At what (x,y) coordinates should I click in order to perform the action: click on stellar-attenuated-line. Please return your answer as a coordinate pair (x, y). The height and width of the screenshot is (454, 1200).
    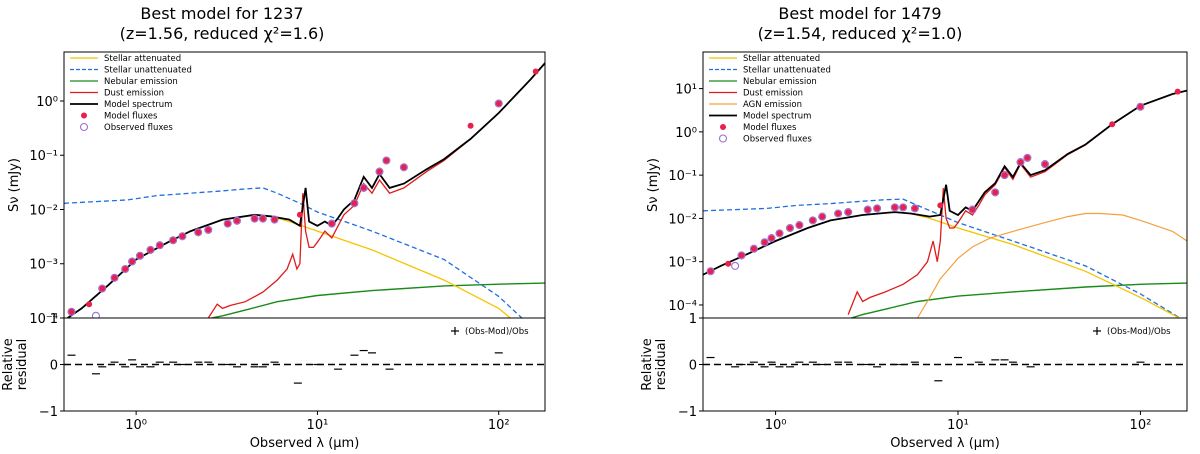
    Looking at the image, I should click on (942, 264).